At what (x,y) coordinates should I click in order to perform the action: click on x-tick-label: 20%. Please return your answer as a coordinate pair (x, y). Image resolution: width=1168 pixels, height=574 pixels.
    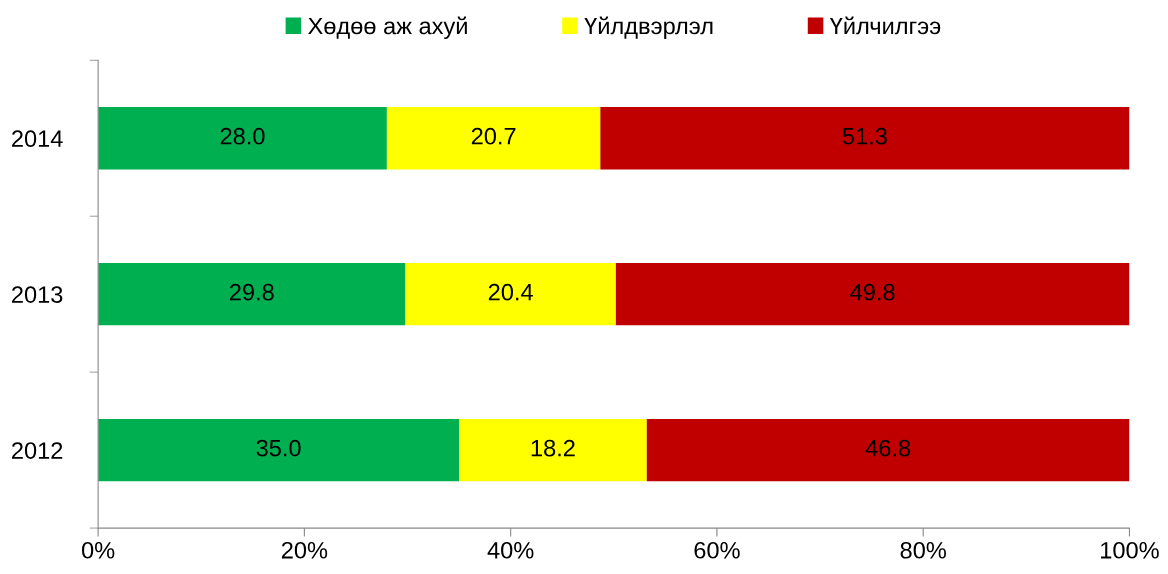
    Looking at the image, I should click on (304, 550).